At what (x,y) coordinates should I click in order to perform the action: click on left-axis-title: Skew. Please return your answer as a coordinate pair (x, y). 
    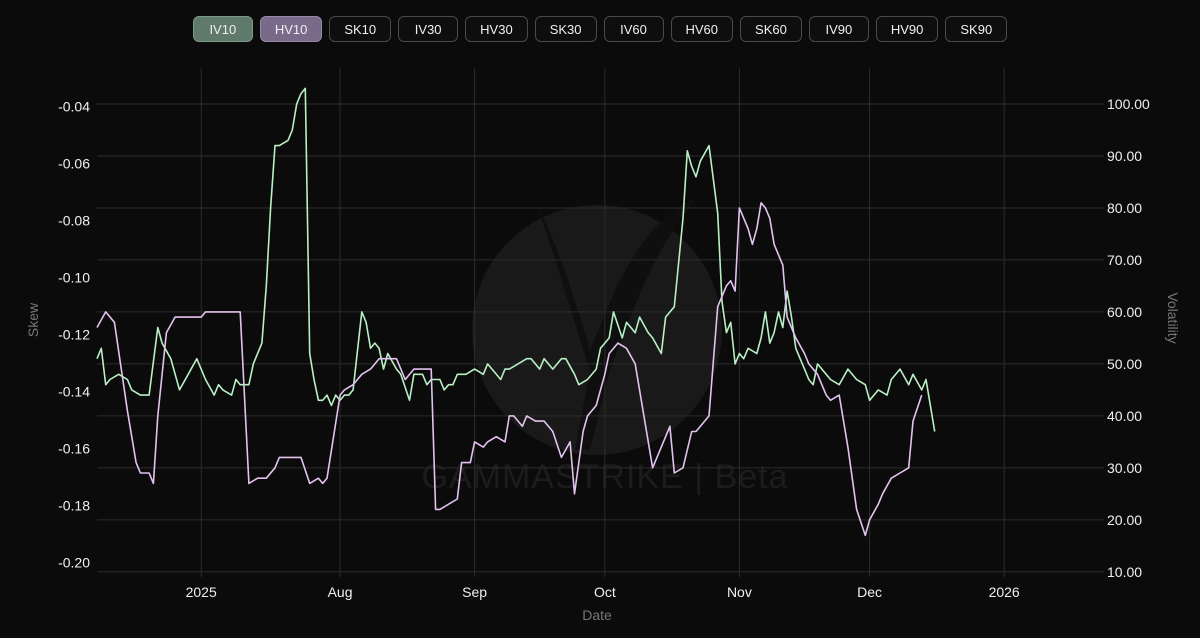
    Looking at the image, I should click on (33, 319).